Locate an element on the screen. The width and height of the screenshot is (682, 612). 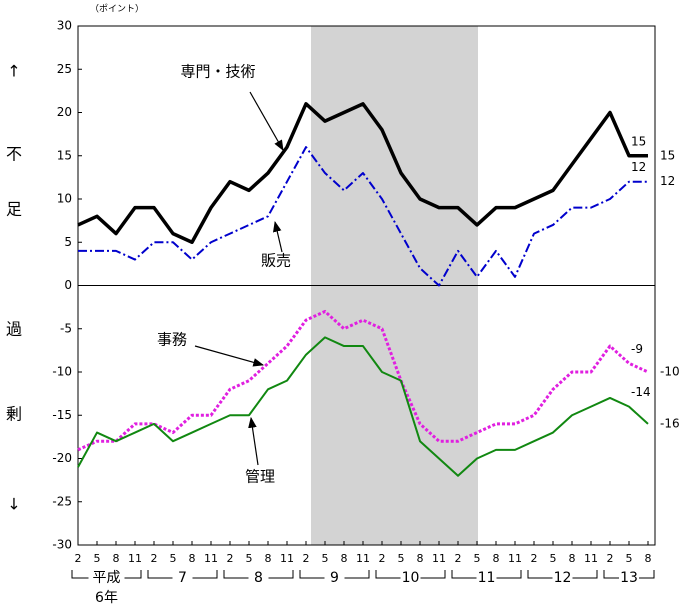
year-label: 10 is located at coordinates (411, 578).